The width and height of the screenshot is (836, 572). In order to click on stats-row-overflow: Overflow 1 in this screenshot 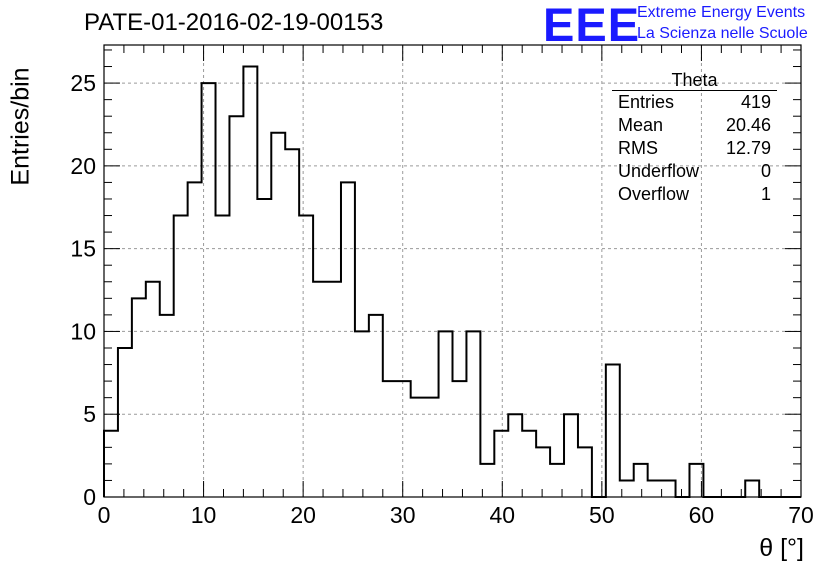, I will do `click(694, 194)`.